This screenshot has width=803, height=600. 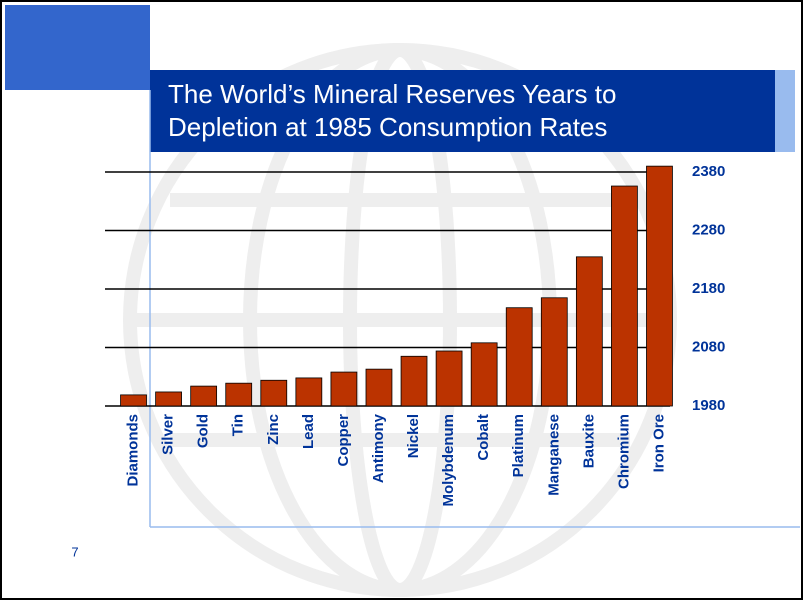 I want to click on title-band, so click(x=462, y=111).